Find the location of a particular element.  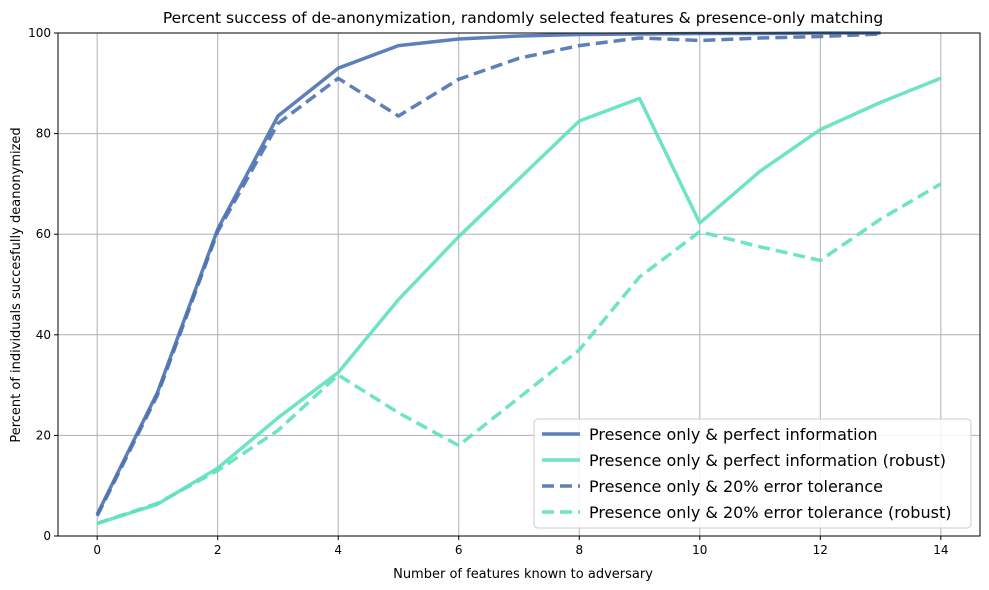

y-tick-label: 20 is located at coordinates (43, 435).